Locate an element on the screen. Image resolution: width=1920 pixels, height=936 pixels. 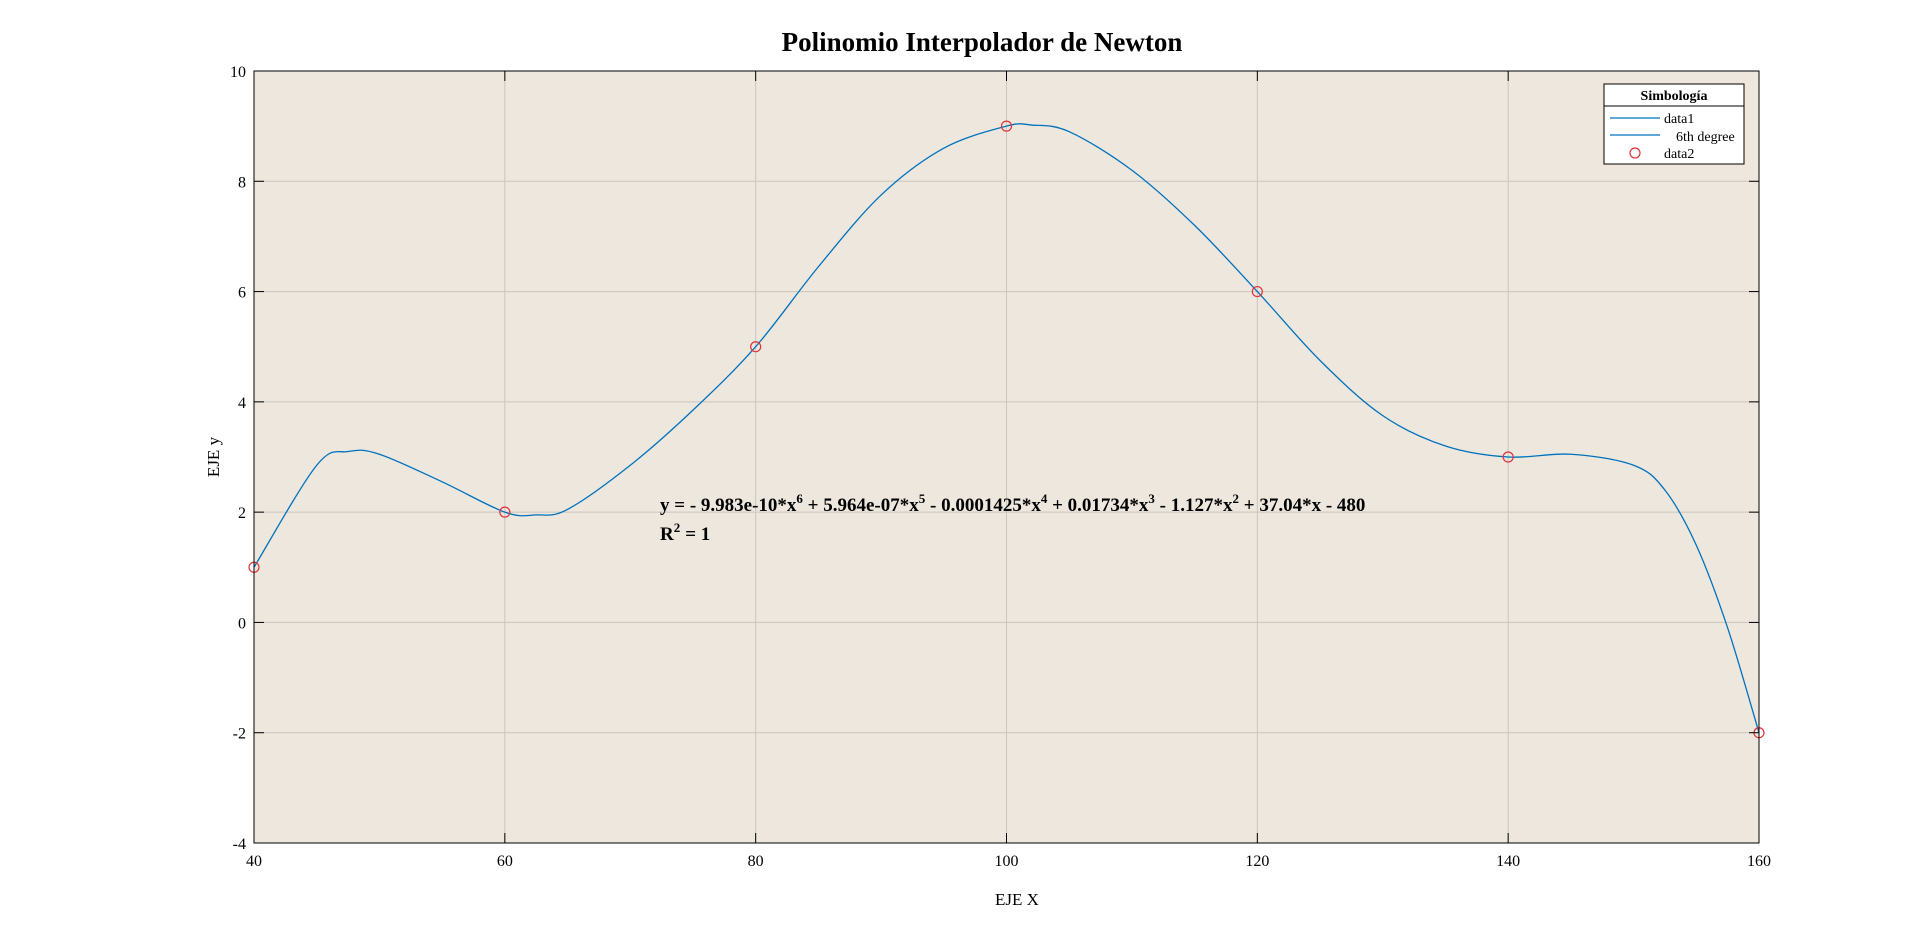
x-tick-label: 120 is located at coordinates (1257, 861).